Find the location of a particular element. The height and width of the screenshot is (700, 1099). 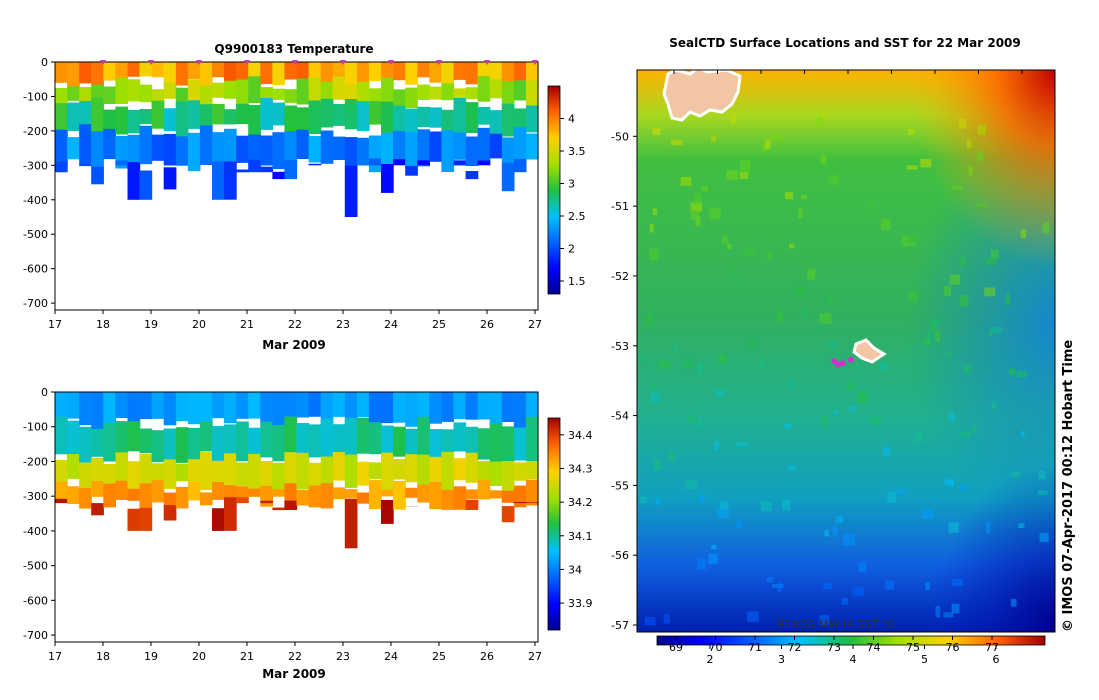

temperature-x-ticks: 17 18 19 20 21 22 23 24 25 26 27 is located at coordinates (295, 320).